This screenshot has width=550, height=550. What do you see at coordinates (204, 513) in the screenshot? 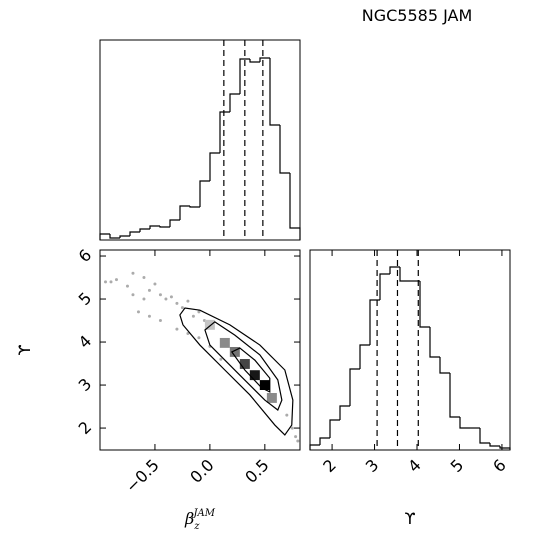
I see `x-label-sup: JAM` at bounding box center [204, 513].